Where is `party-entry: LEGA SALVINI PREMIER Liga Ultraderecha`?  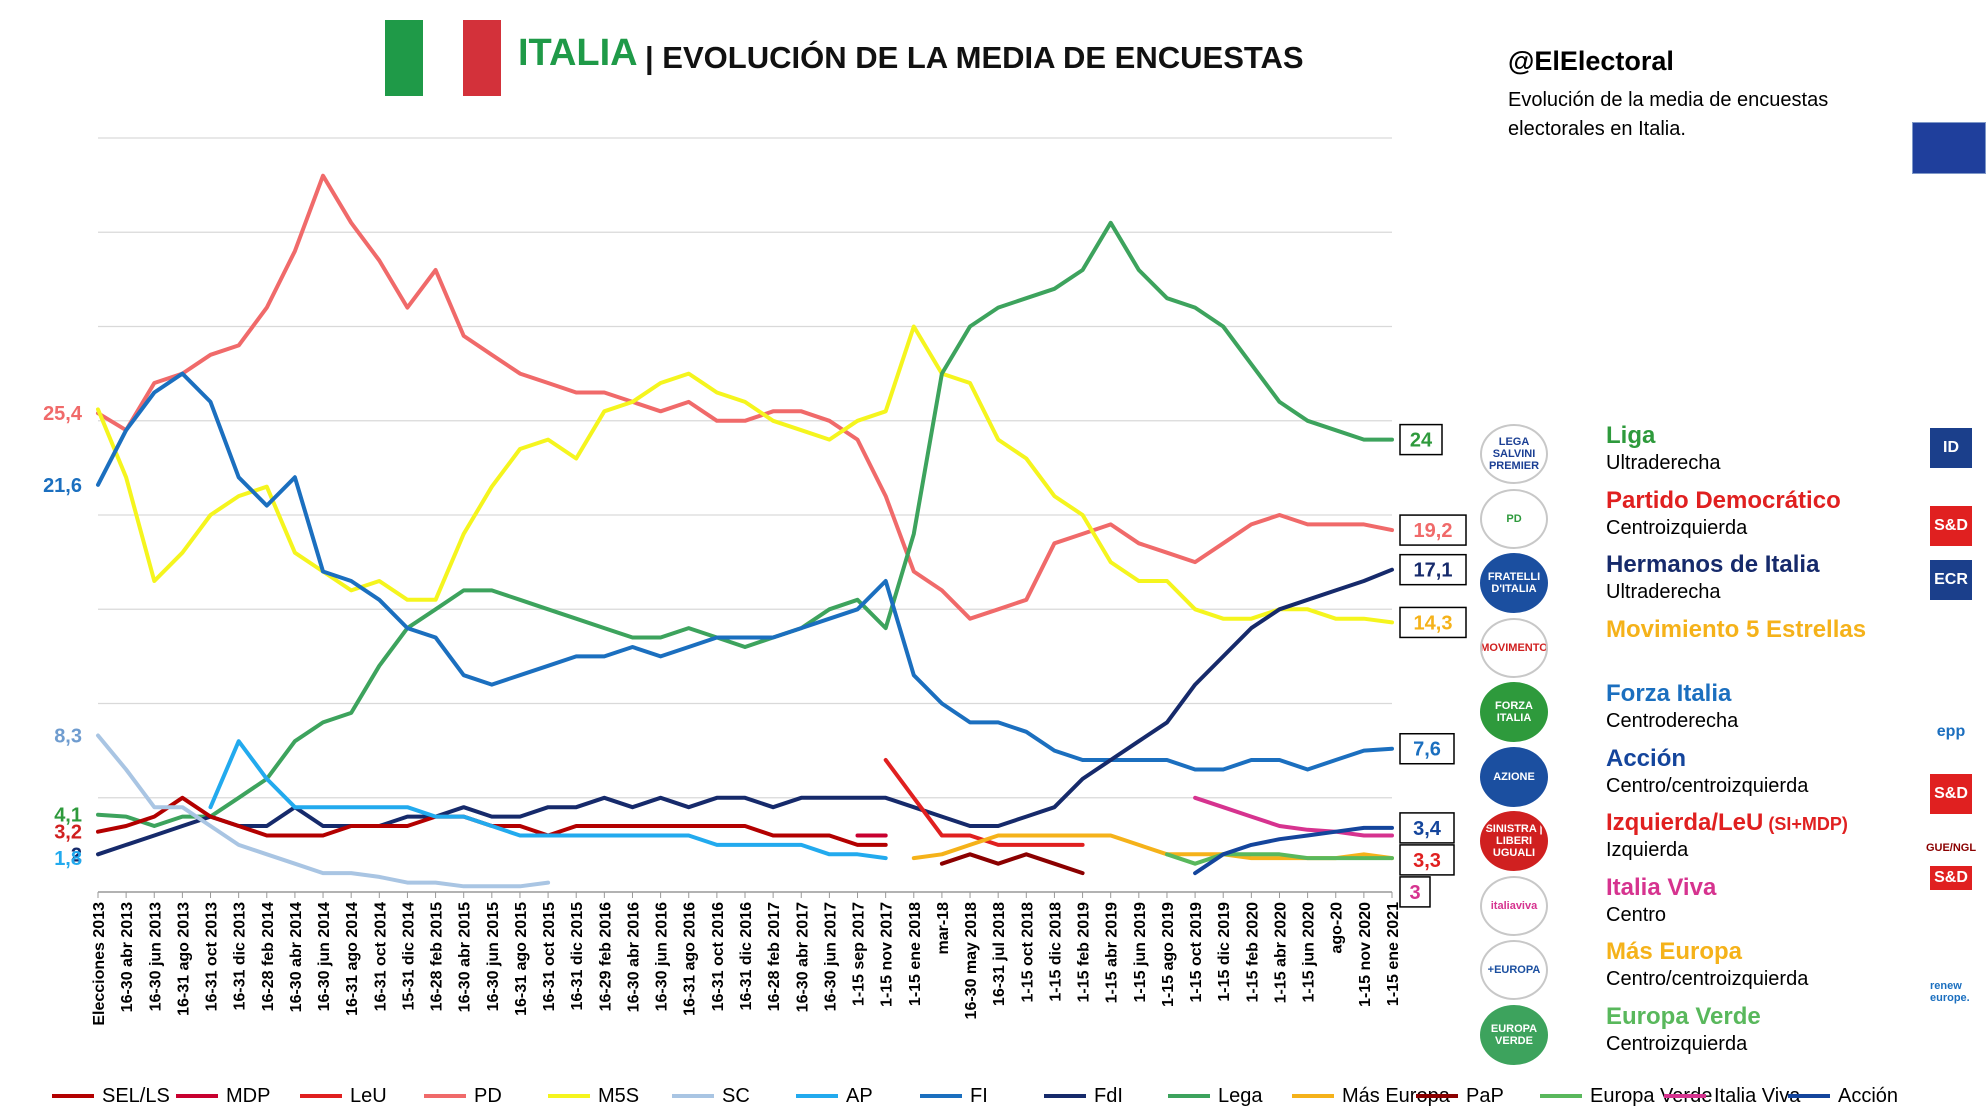 party-entry: LEGA SALVINI PREMIER Liga Ultraderecha is located at coordinates (1690, 453).